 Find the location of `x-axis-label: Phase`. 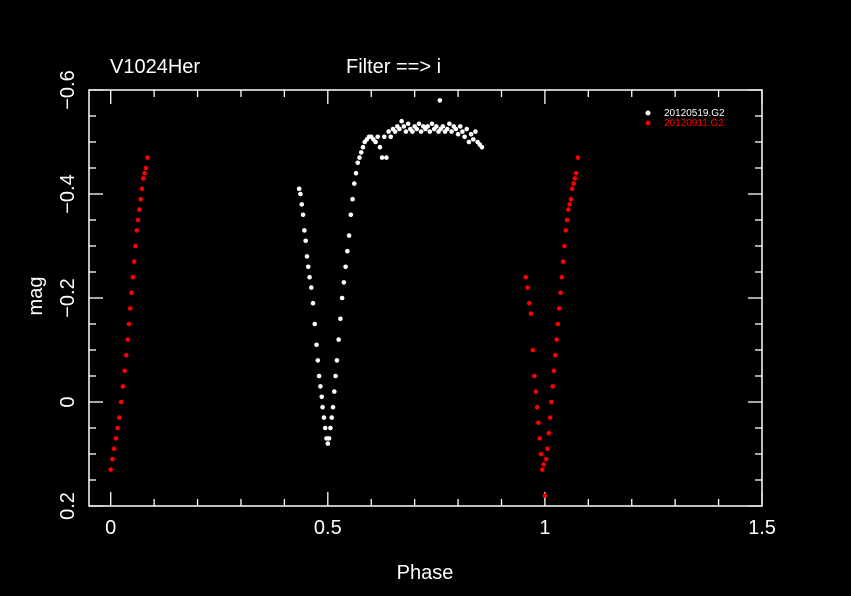

x-axis-label: Phase is located at coordinates (425, 573).